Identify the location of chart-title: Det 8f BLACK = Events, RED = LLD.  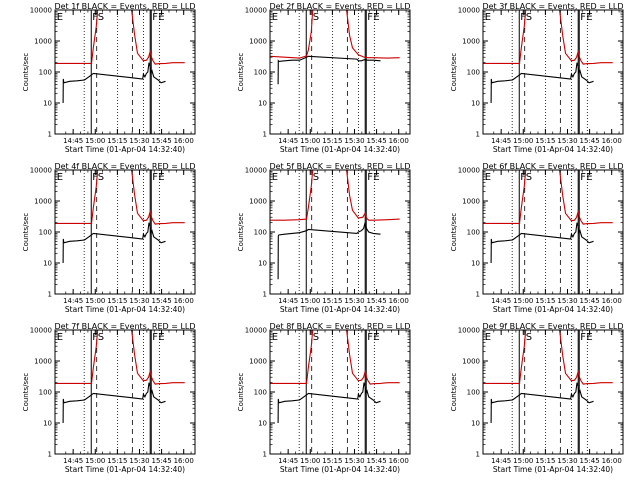
(339, 326).